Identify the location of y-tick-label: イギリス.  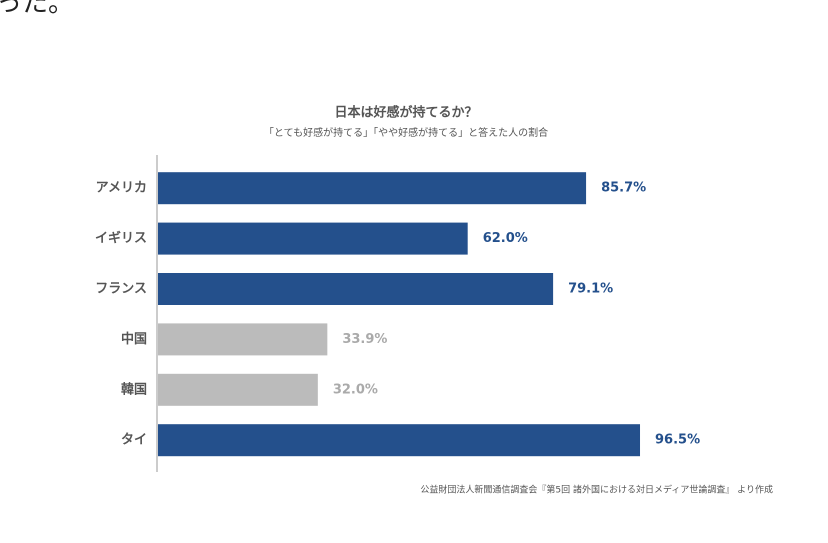
(121, 238).